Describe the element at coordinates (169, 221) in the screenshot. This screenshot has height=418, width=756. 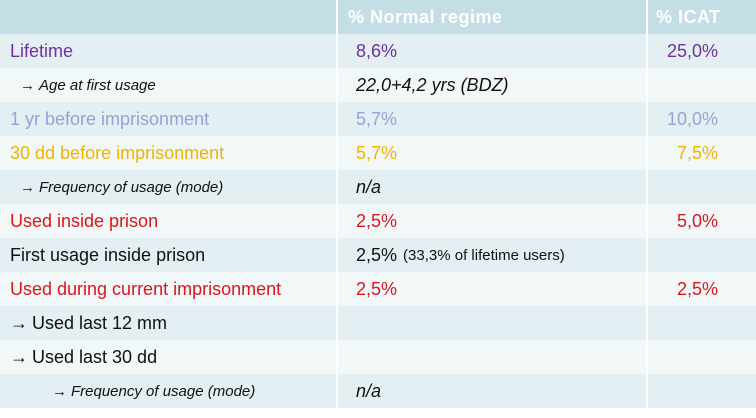
I see `row-label: Used inside prison` at that location.